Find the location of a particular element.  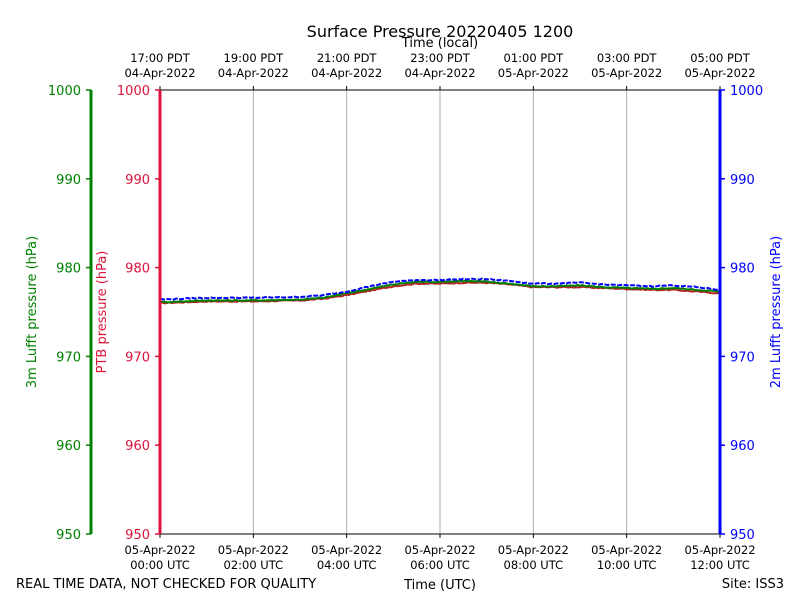

left-inner-axis-tick-label: 1000 is located at coordinates (133, 91).